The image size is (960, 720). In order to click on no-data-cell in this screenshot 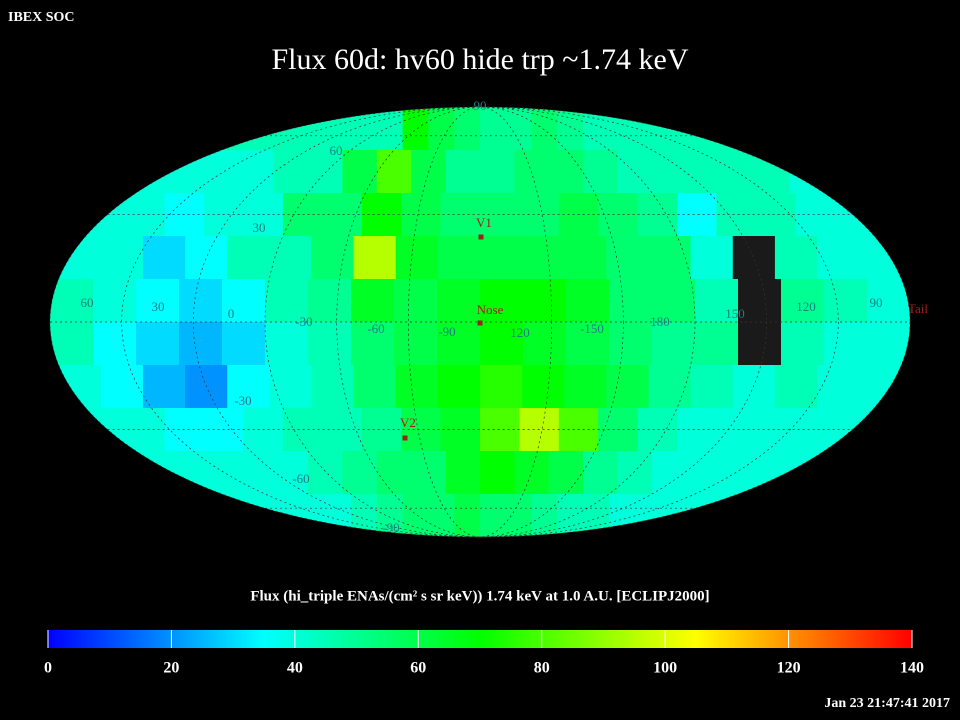, I will do `click(754, 258)`.